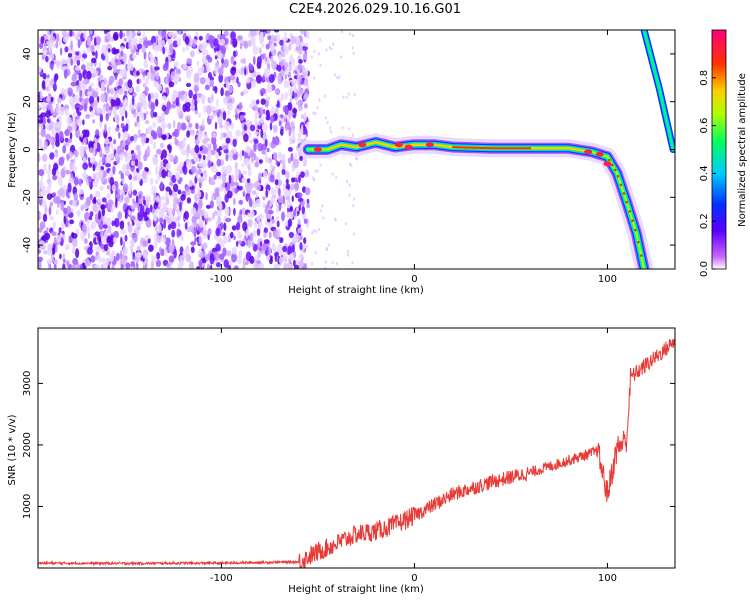 This screenshot has height=600, width=750. Describe the element at coordinates (27, 383) in the screenshot. I see `snr-y-tick-label: 3000` at that location.